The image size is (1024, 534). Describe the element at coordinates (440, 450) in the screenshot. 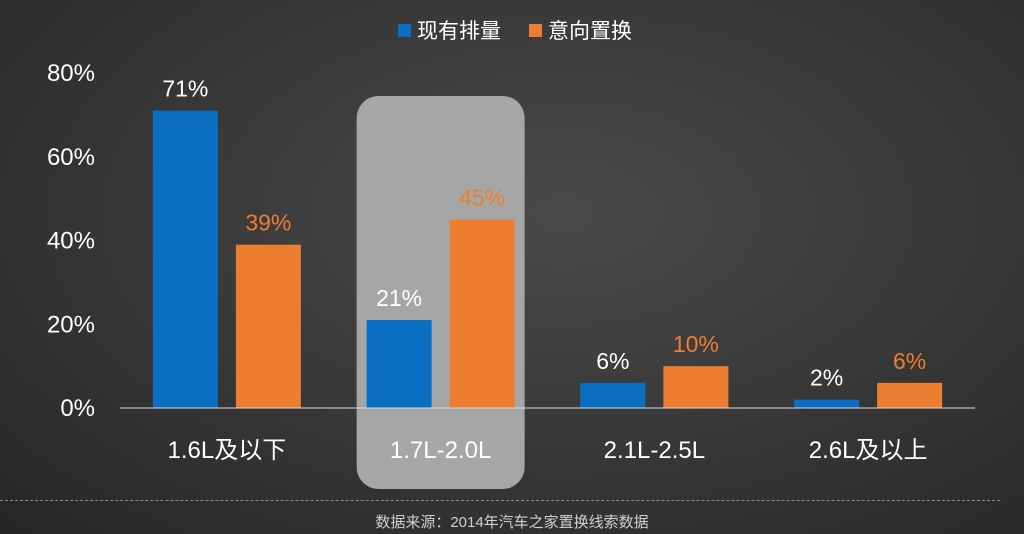

I see `category-label: 1.7L-2.0L` at that location.